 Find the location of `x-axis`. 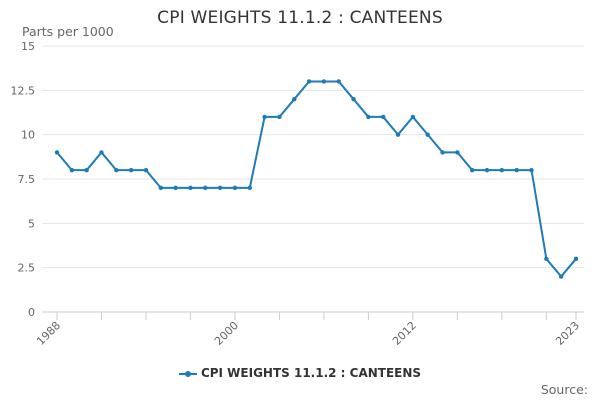

x-axis is located at coordinates (313, 315).